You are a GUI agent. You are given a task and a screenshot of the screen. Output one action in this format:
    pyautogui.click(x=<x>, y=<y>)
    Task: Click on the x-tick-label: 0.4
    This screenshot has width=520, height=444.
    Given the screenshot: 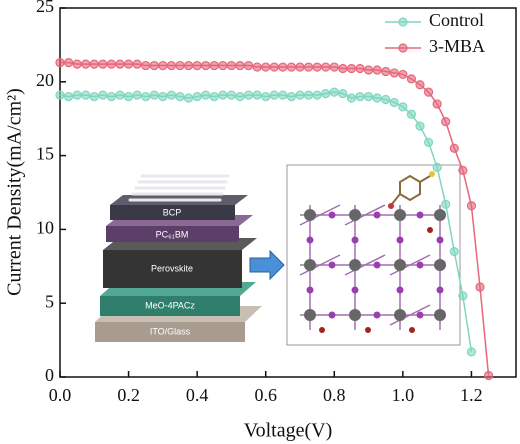 What is the action you would take?
    pyautogui.click(x=197, y=395)
    